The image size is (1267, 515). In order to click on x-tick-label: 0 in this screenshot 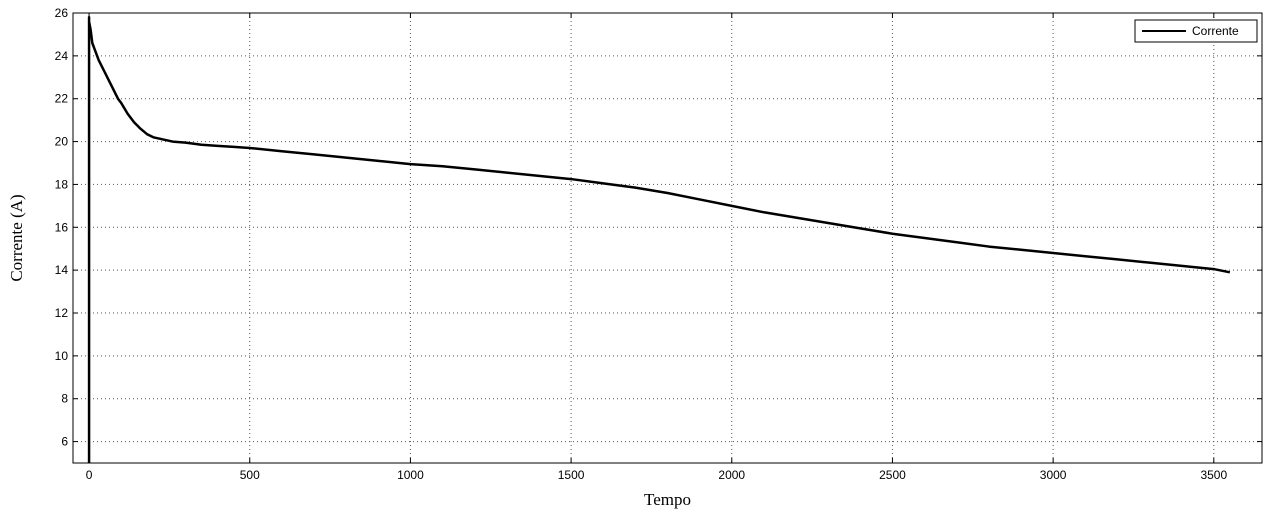, I will do `click(89, 475)`.